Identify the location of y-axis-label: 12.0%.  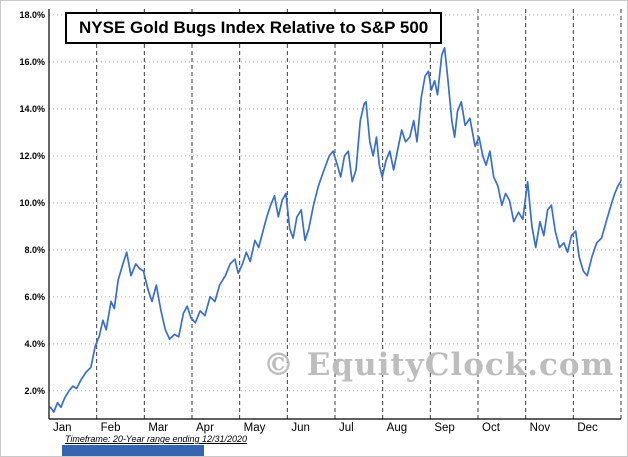
(24, 155).